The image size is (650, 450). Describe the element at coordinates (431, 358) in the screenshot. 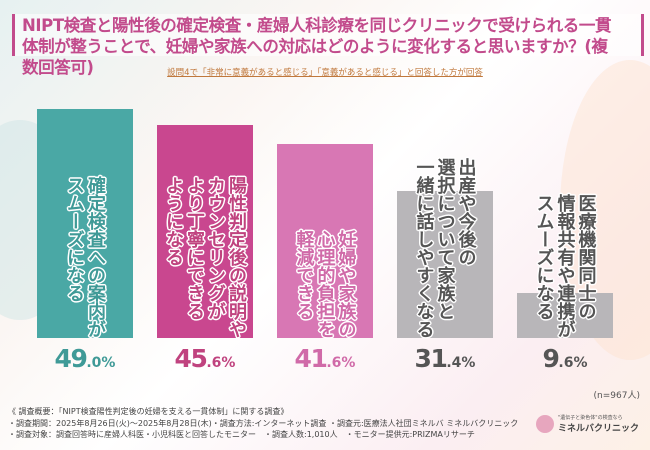

I see `value-int: 31` at that location.